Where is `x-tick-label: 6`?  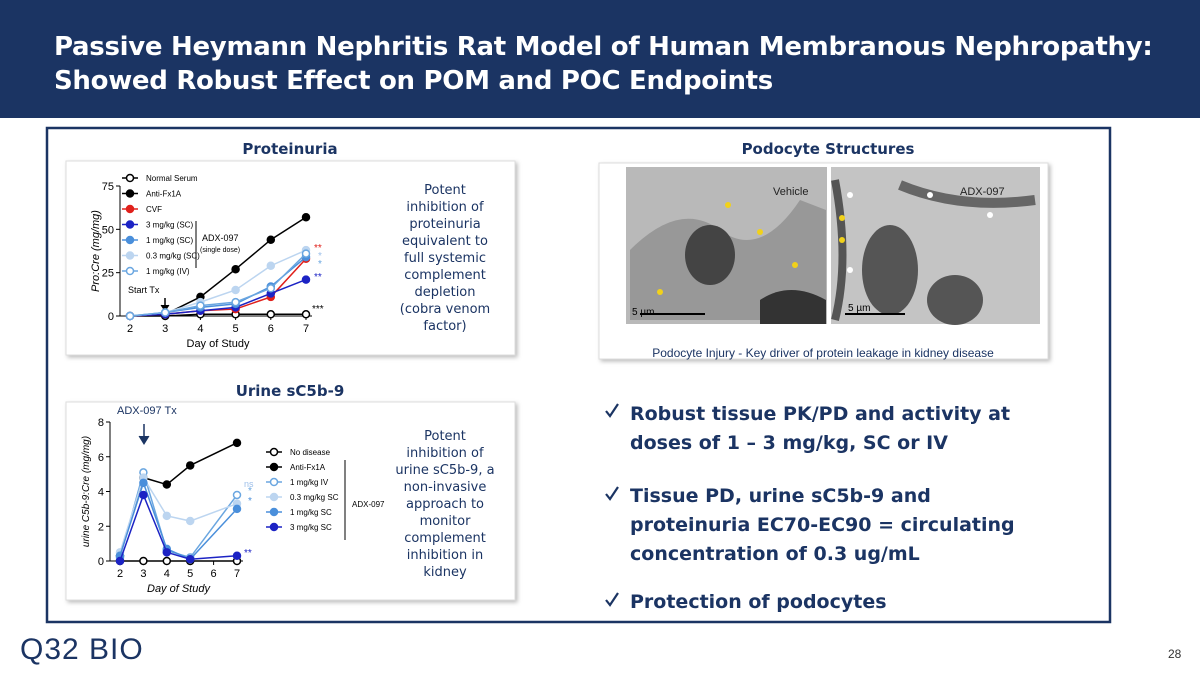
x-tick-label: 6 is located at coordinates (271, 329).